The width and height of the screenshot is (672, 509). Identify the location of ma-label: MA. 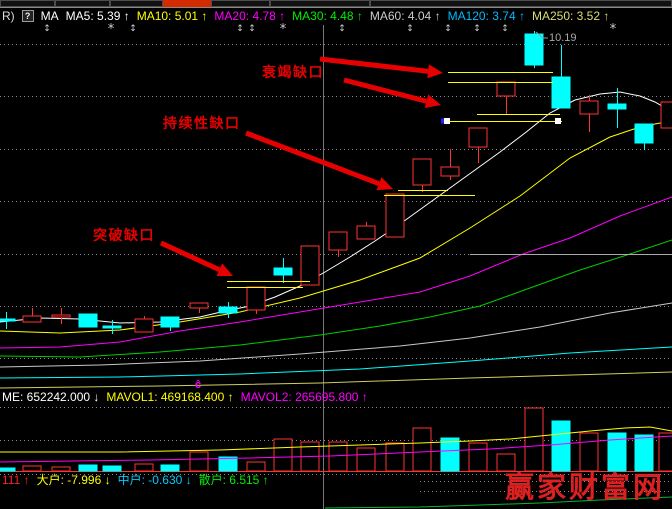
(49, 16).